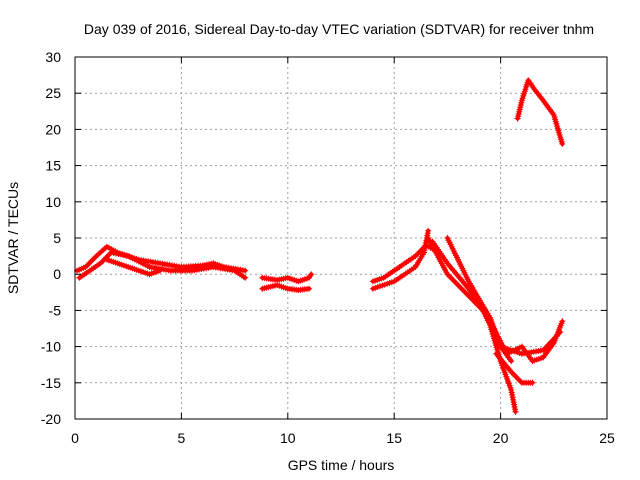 This screenshot has height=480, width=640. I want to click on y-tick-label: -15, so click(51, 383).